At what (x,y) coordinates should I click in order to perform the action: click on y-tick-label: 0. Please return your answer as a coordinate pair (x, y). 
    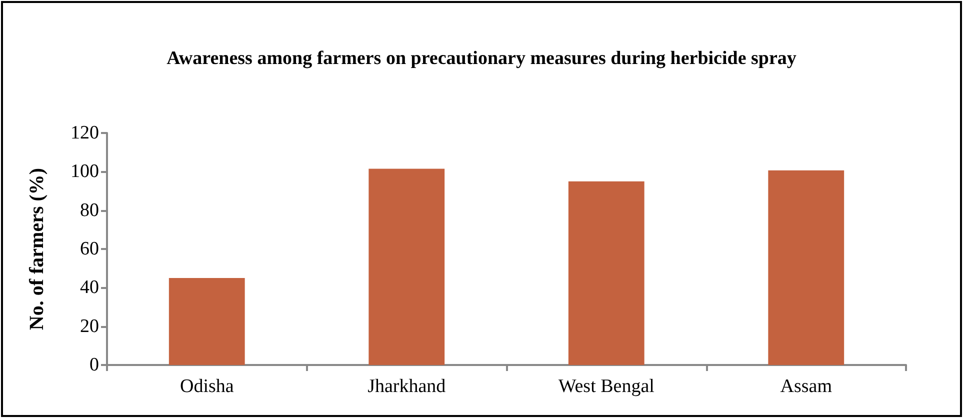
    Looking at the image, I should click on (94, 365).